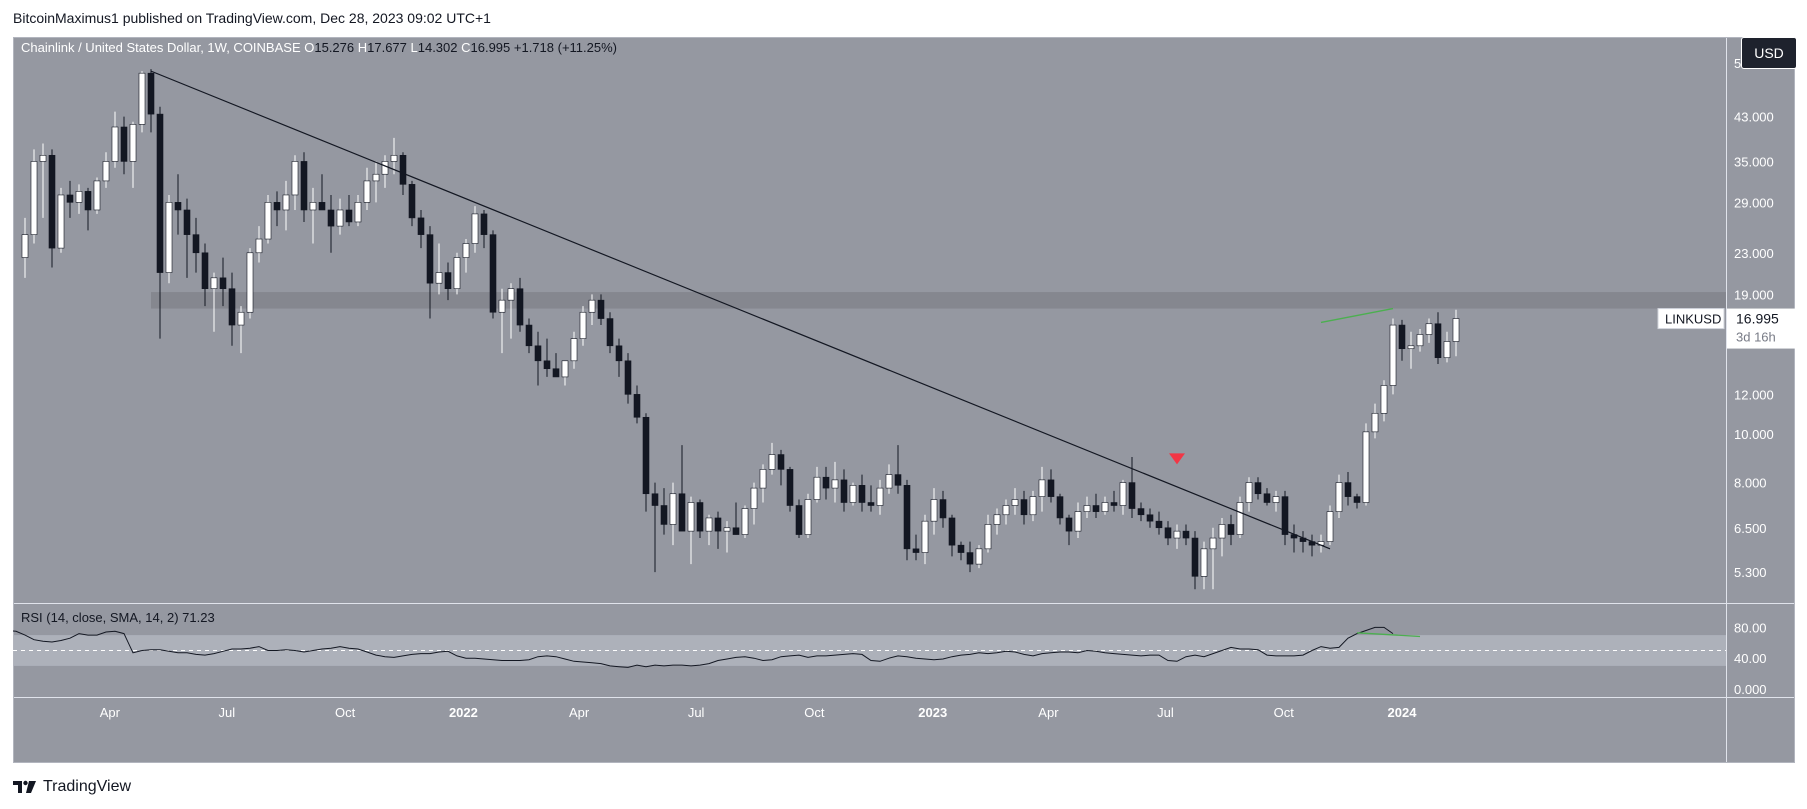  What do you see at coordinates (1754, 394) in the screenshot?
I see `price-tick-label: 12.000` at bounding box center [1754, 394].